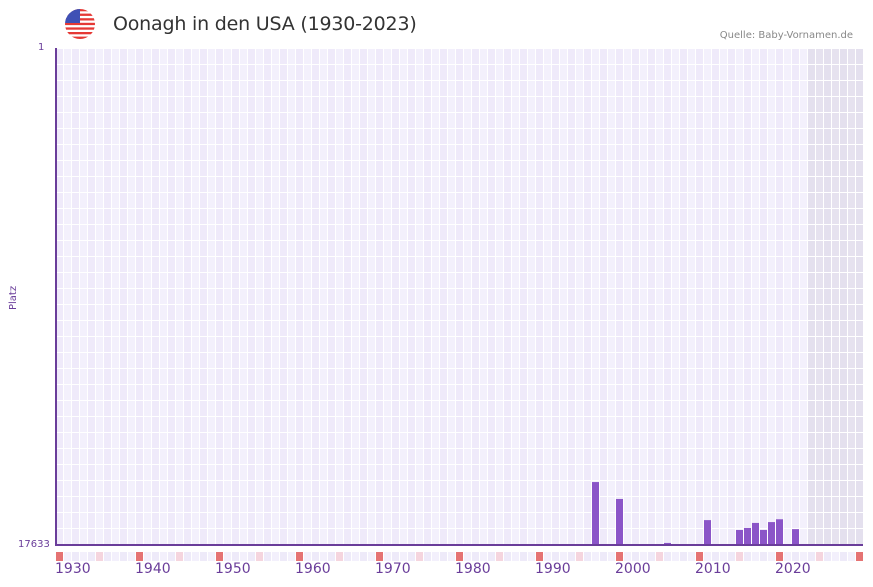  What do you see at coordinates (265, 24) in the screenshot?
I see `chart-title: Oonagh in den USA (1930-2023)` at bounding box center [265, 24].